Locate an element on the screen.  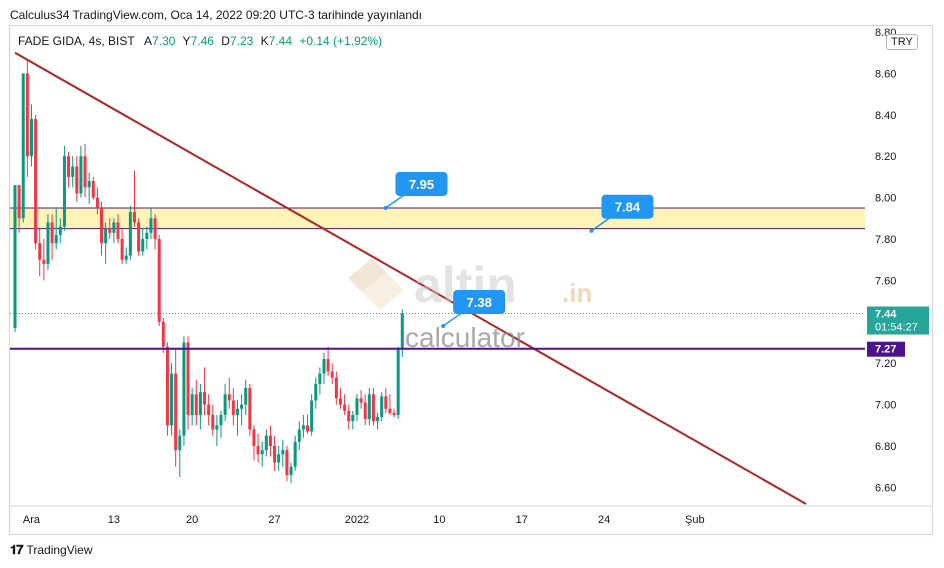
countdown-label: 01:54:27 is located at coordinates (896, 328).